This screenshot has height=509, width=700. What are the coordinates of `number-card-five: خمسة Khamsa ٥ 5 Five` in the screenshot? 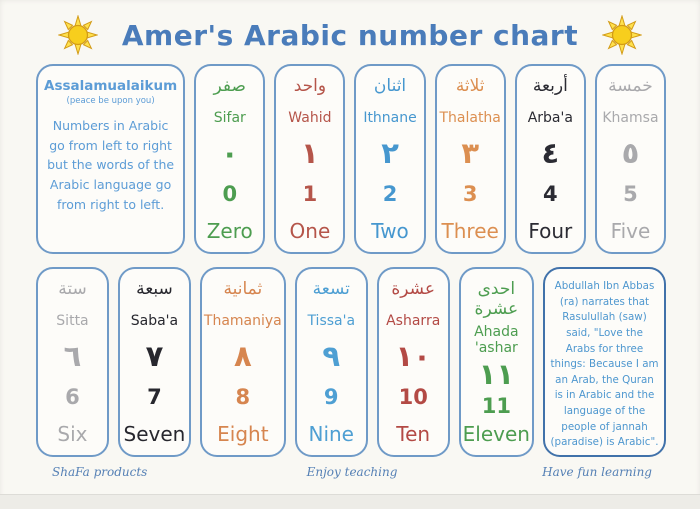 It's located at (630, 159).